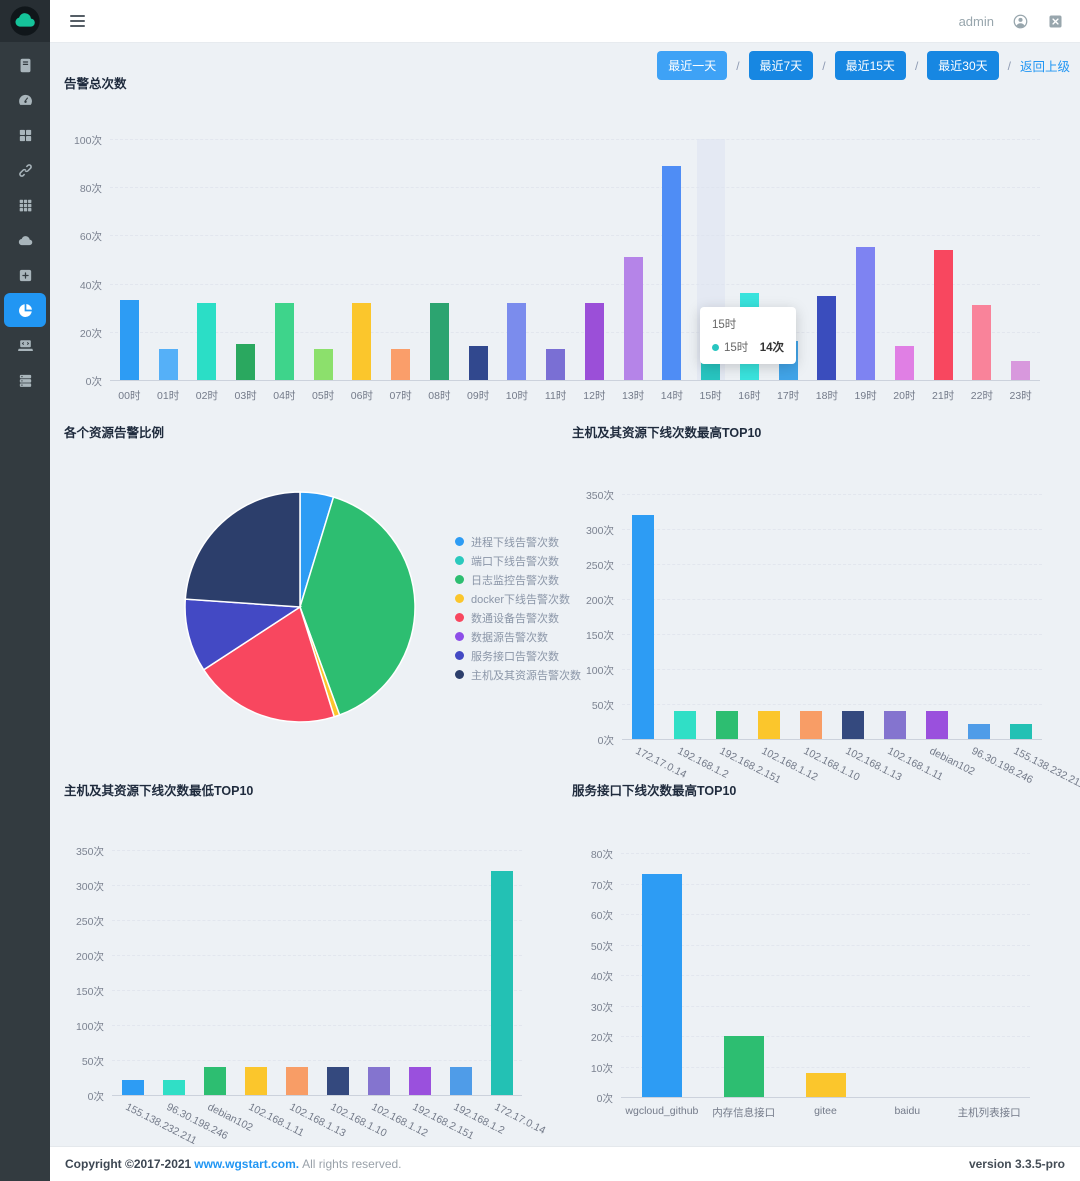 This screenshot has height=1181, width=1080. I want to click on hourly-bar-11时, so click(556, 364).